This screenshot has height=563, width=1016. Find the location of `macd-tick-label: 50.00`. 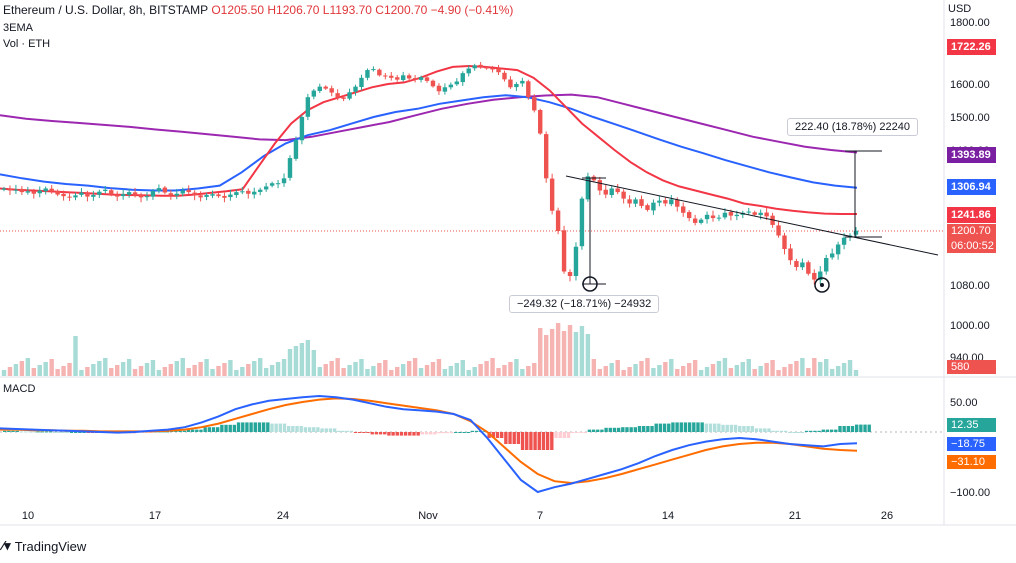

macd-tick-label: 50.00 is located at coordinates (964, 403).